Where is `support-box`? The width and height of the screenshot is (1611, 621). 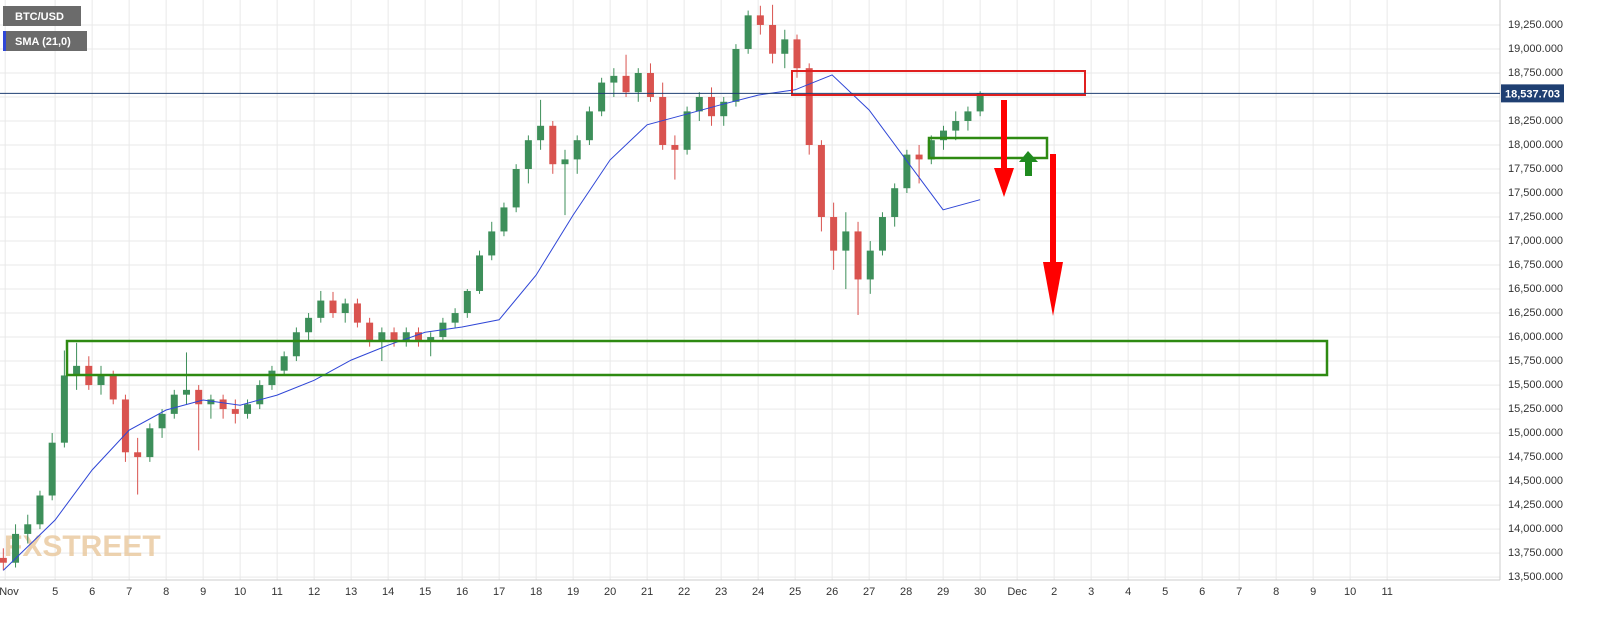 support-box is located at coordinates (988, 148).